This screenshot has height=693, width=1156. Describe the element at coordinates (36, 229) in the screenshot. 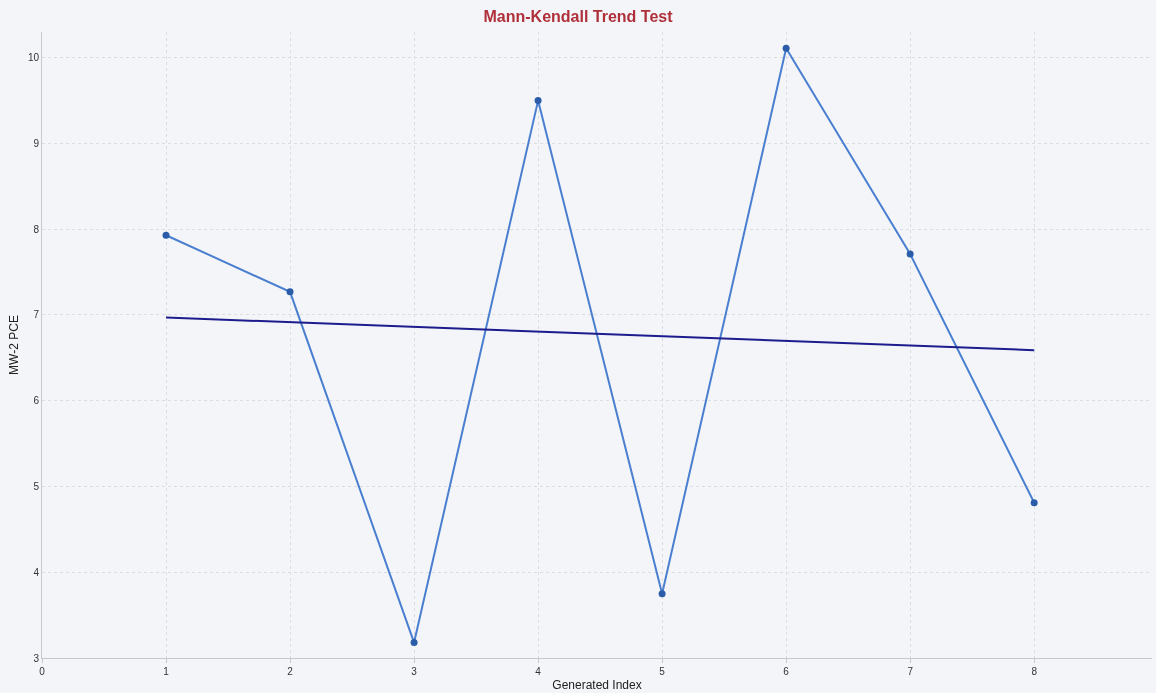

I see `y-tick-label: 8` at that location.